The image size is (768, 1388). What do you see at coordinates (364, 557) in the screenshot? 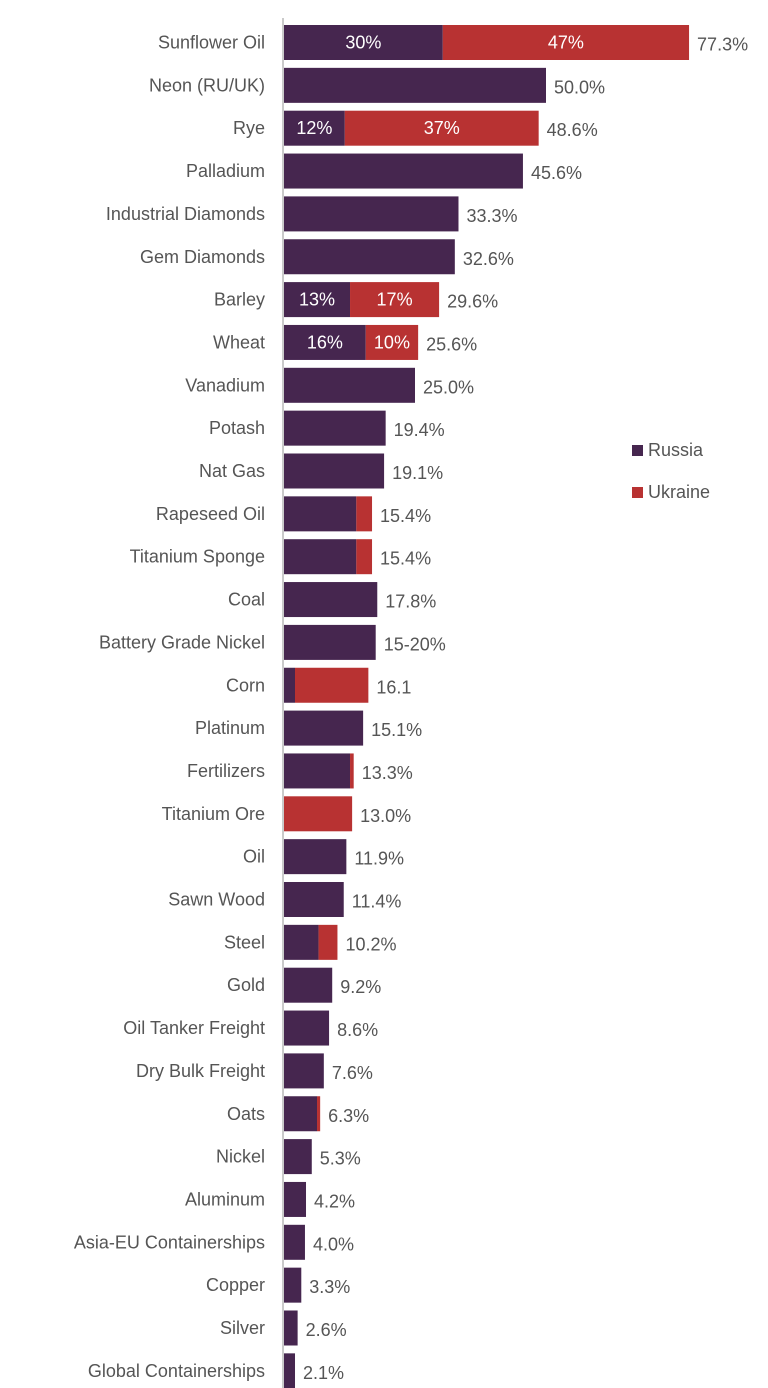
I see `bar-ukraine-titanium-sponge` at bounding box center [364, 557].